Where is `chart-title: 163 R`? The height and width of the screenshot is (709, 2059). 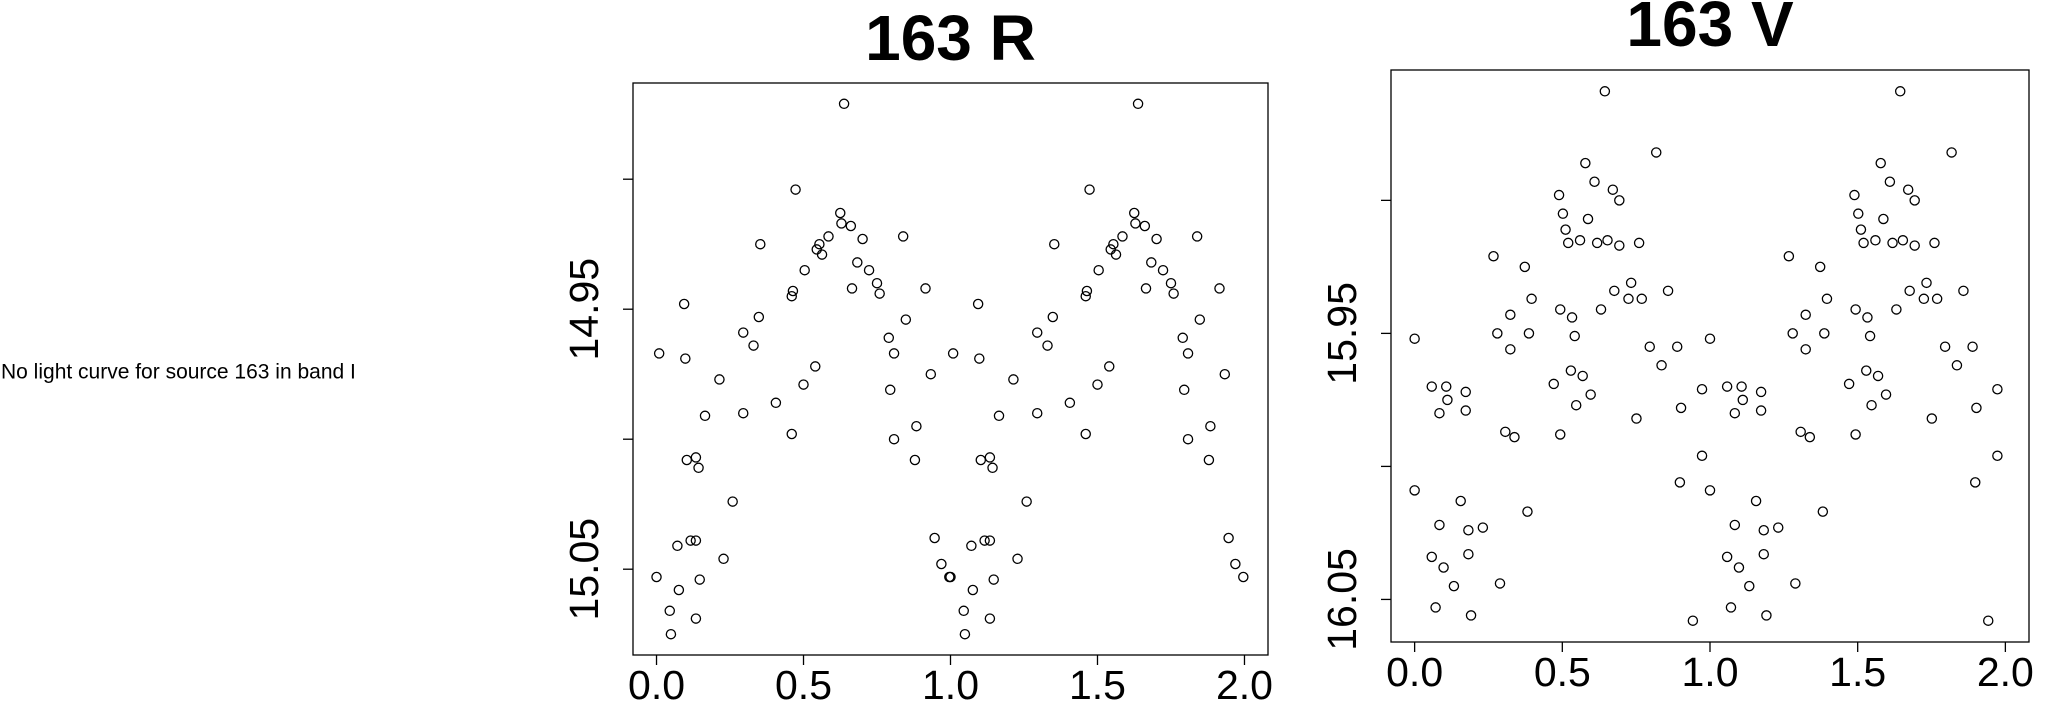 chart-title: 163 R is located at coordinates (950, 38).